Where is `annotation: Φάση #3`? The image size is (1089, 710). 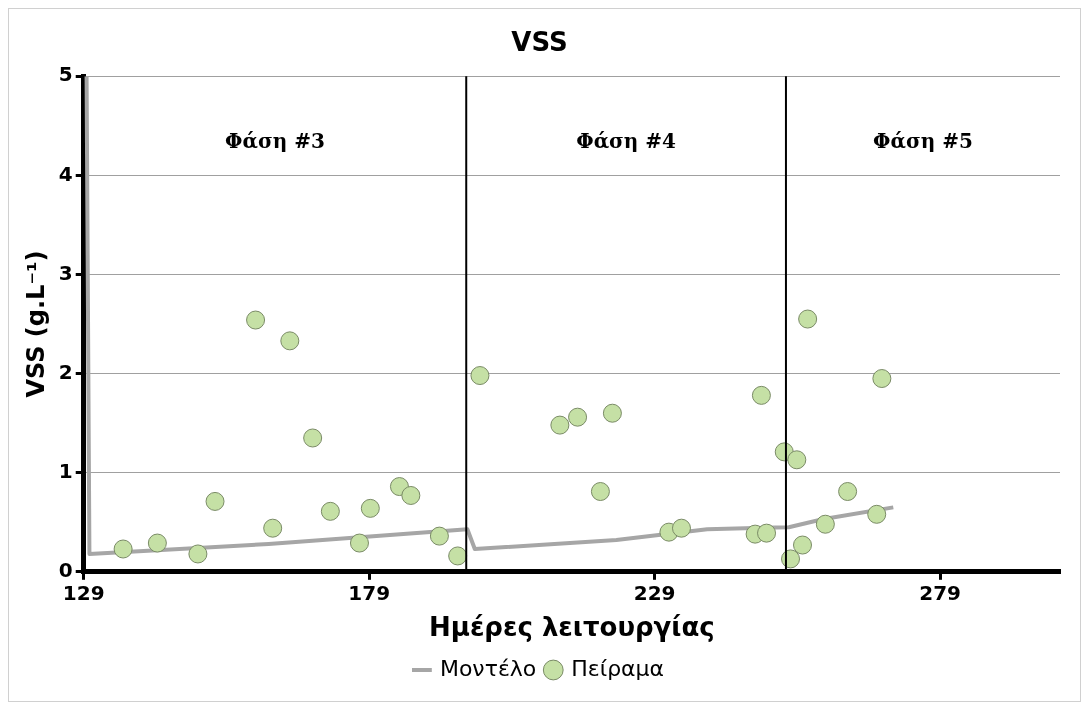 annotation: Φάση #3 is located at coordinates (275, 141).